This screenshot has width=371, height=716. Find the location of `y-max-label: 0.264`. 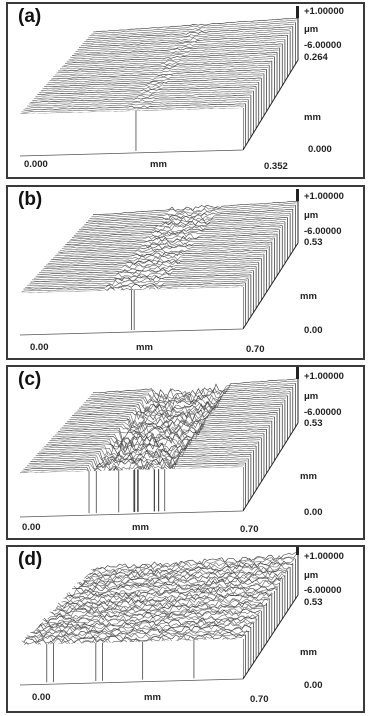

y-max-label: 0.264 is located at coordinates (316, 57).